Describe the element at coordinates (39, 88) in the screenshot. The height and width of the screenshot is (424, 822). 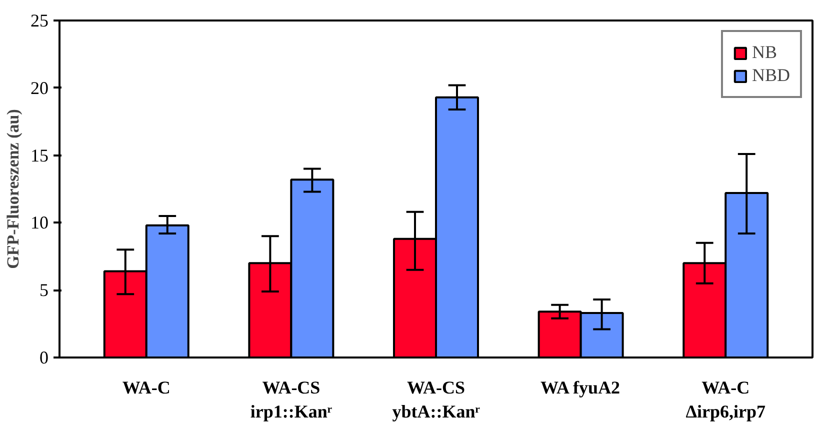
I see `y-tick-label: 20` at that location.